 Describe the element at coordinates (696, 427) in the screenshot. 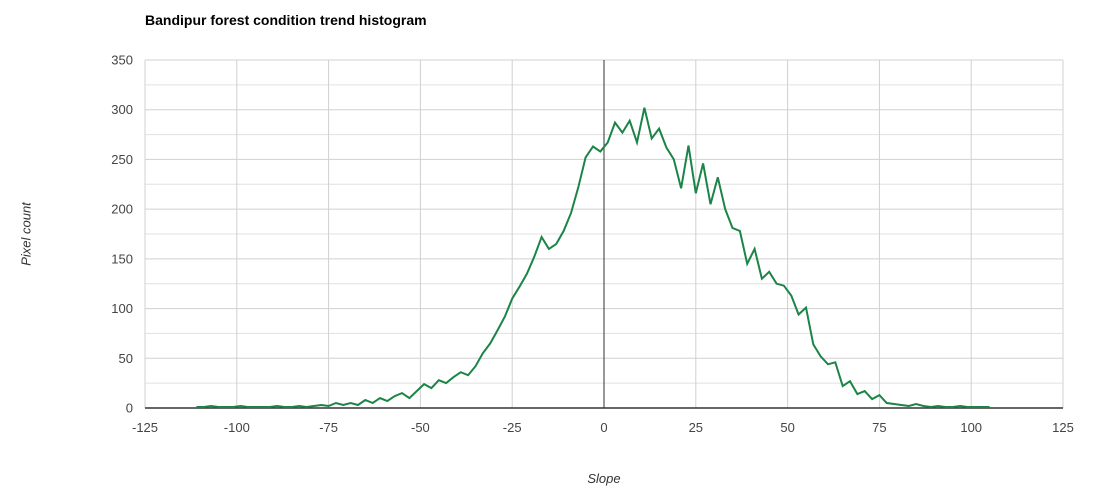

I see `x-tick-label: 25` at that location.